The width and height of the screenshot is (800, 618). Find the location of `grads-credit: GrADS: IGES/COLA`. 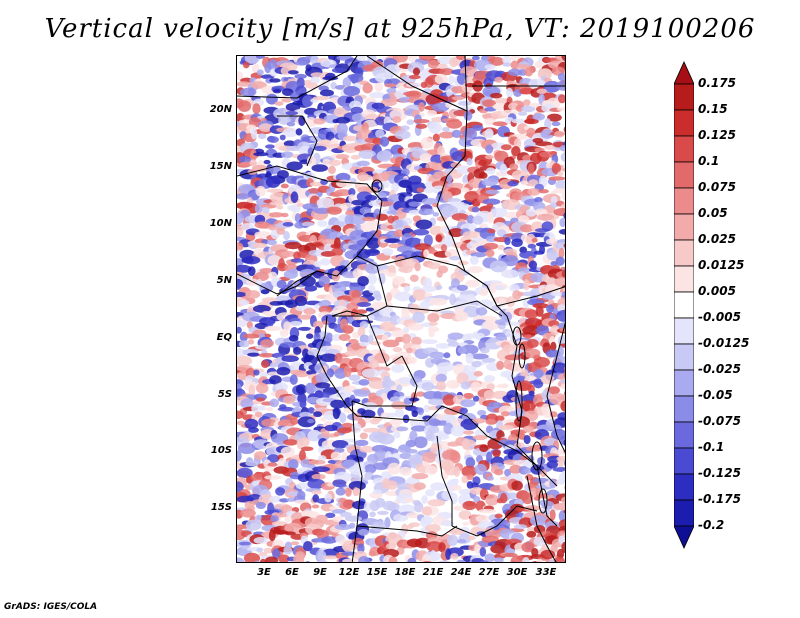

grads-credit: GrADS: IGES/COLA is located at coordinates (51, 607).